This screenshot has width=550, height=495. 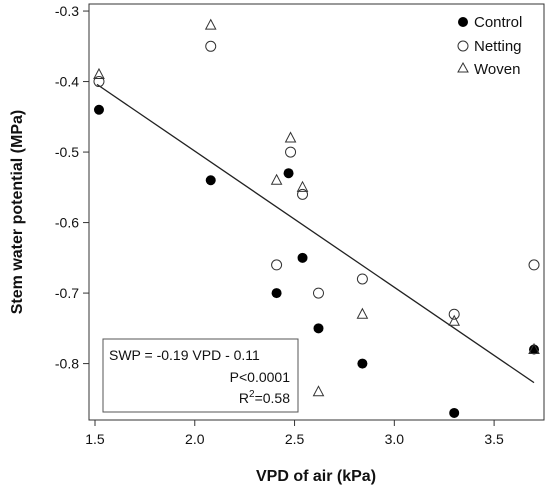 What do you see at coordinates (395, 439) in the screenshot?
I see `x-tick-label: 3.0` at bounding box center [395, 439].